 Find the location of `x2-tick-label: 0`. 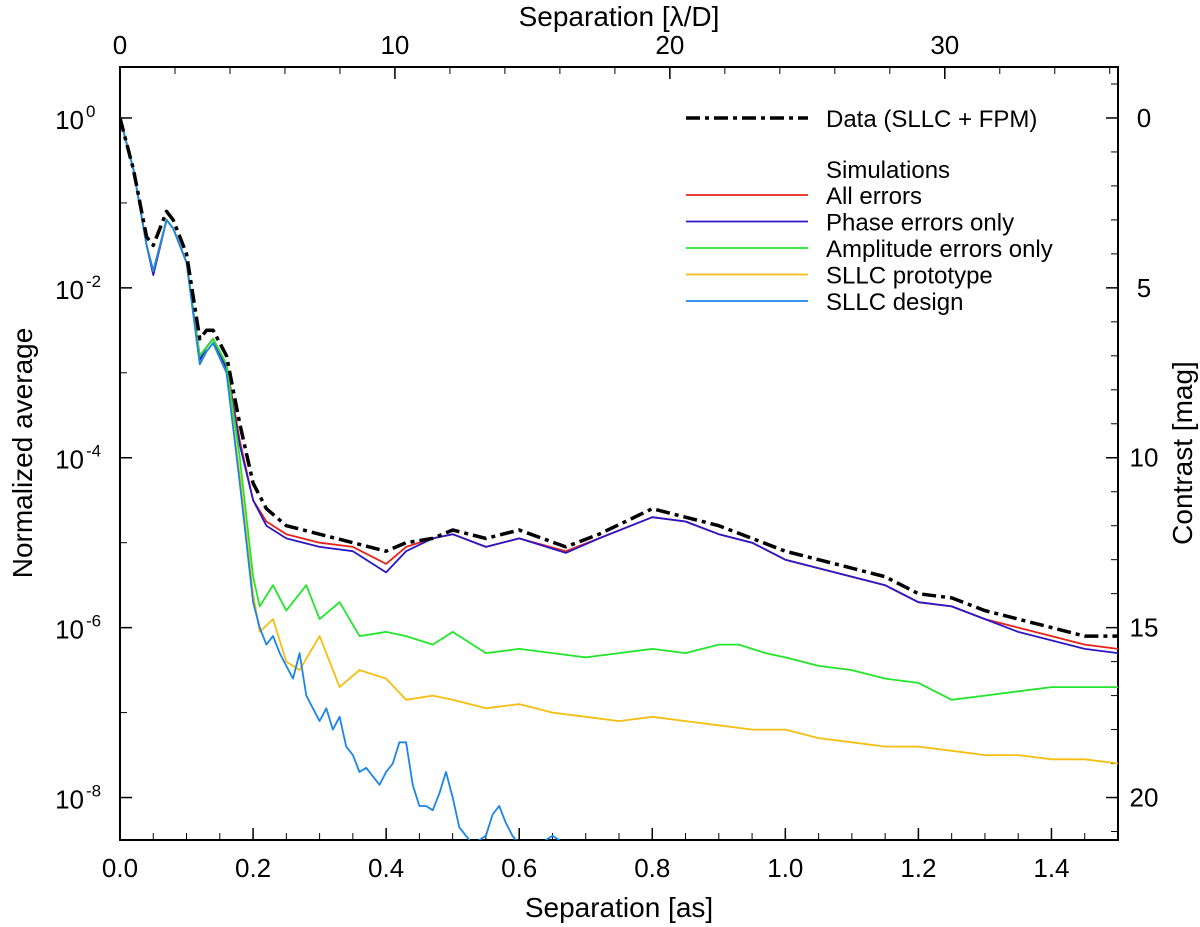

x2-tick-label: 0 is located at coordinates (120, 45).